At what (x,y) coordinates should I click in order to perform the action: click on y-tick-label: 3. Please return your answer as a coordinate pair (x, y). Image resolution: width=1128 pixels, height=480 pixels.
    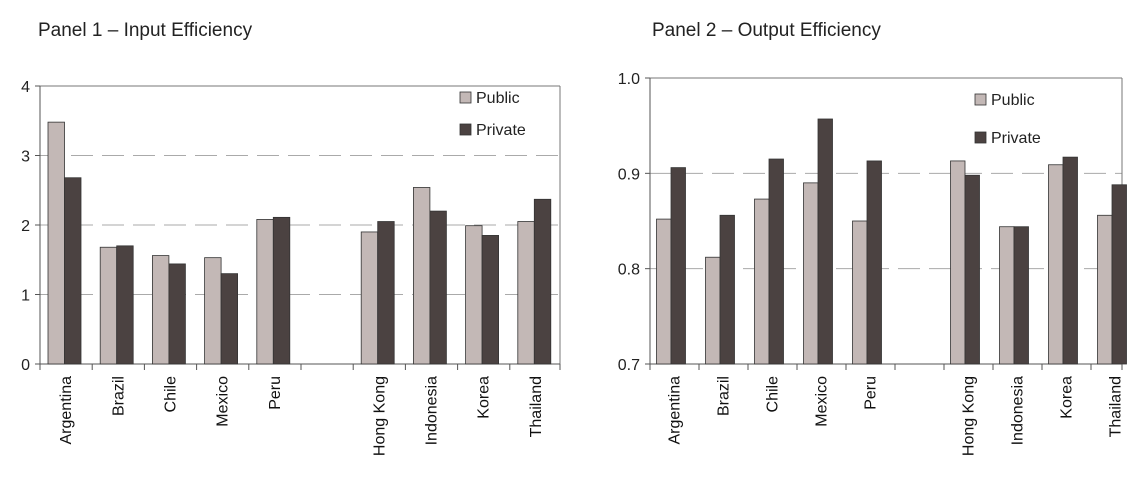
    Looking at the image, I should click on (25, 157).